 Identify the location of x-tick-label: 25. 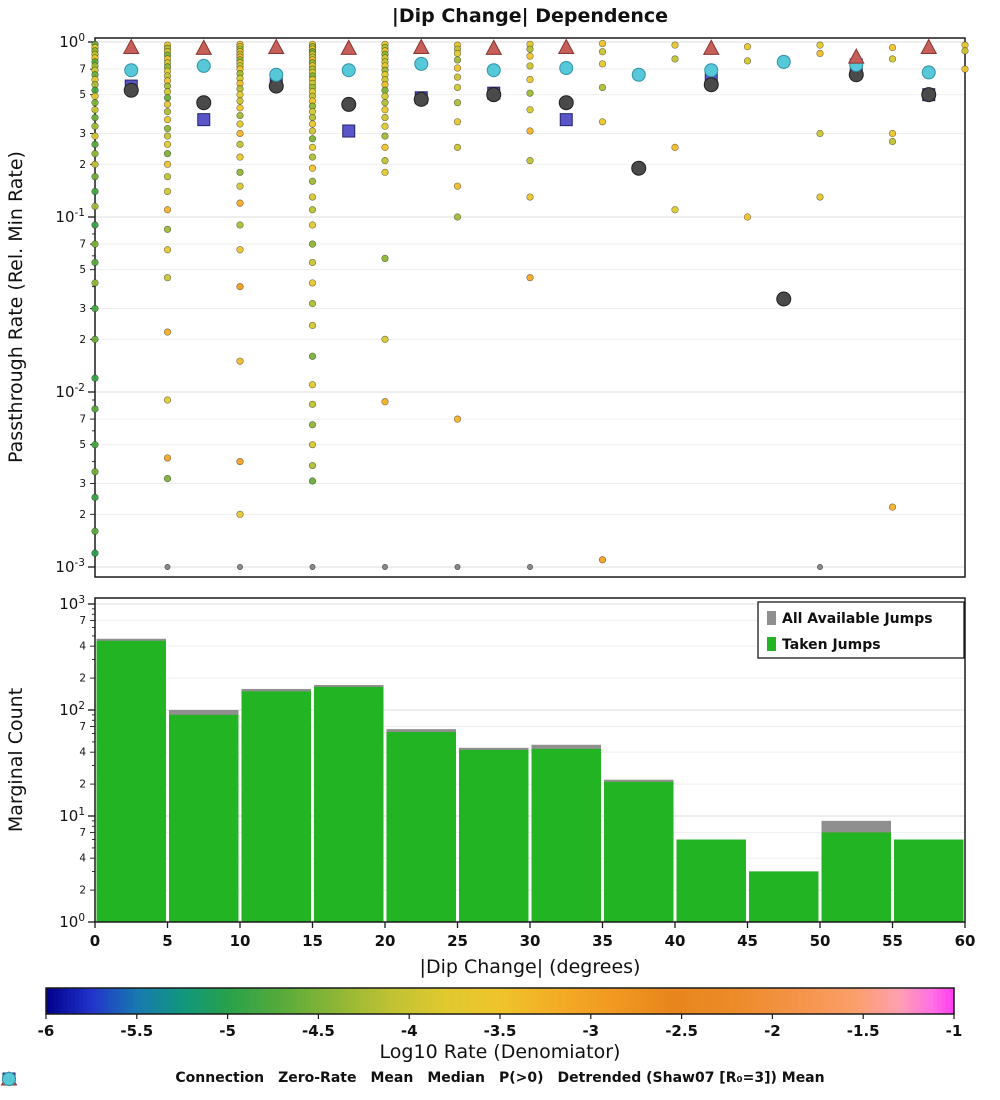
(457, 941).